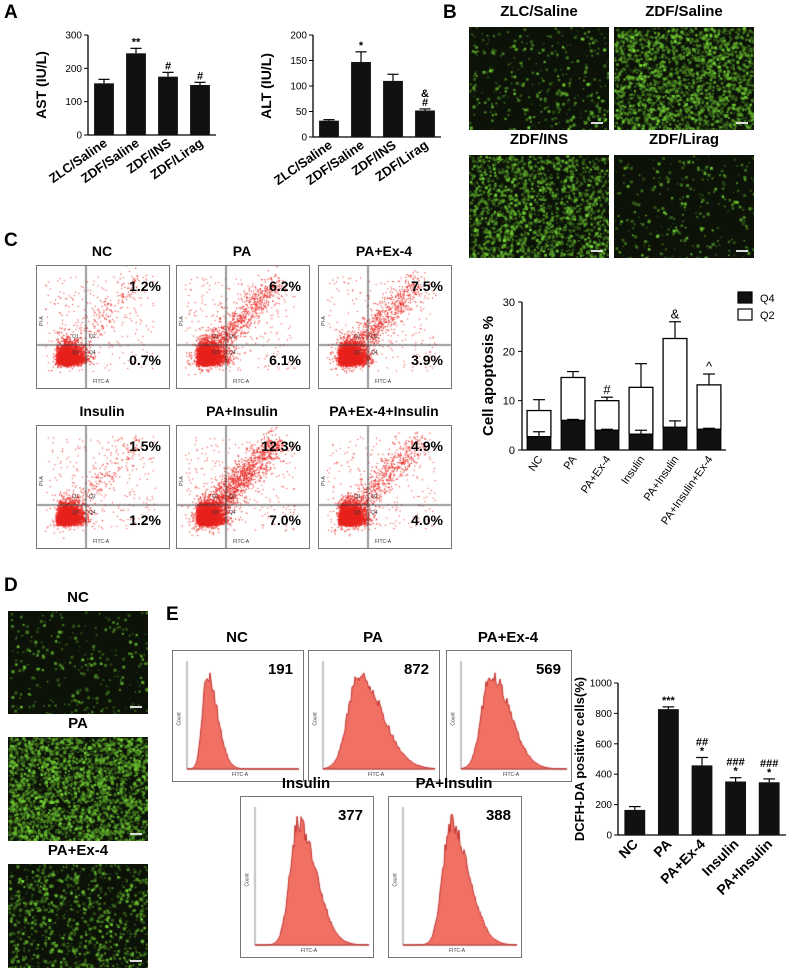 This screenshot has width=796, height=973. Describe the element at coordinates (373, 637) in the screenshot. I see `histogram-title: PA` at that location.